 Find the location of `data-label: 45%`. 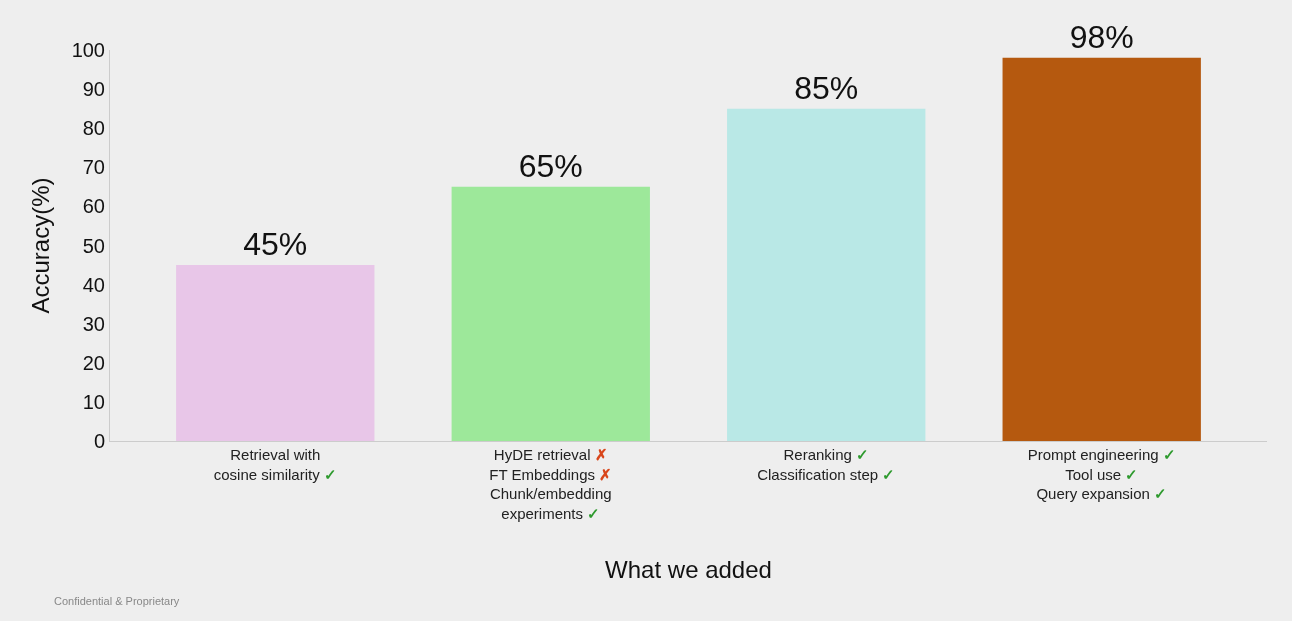

data-label: 45% is located at coordinates (275, 244).